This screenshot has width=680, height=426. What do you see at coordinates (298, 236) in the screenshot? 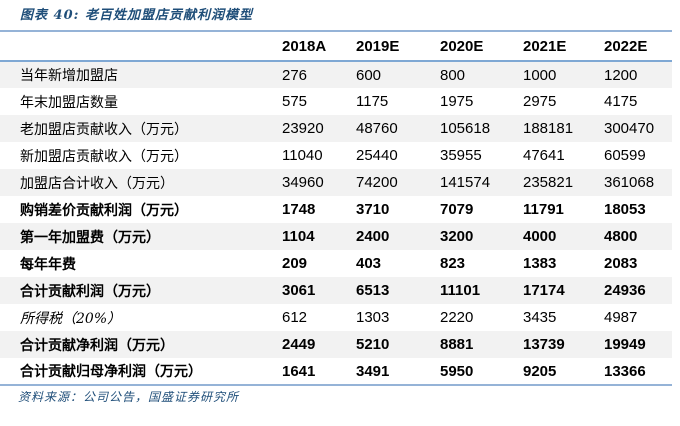
I see `cell-value: 1104` at bounding box center [298, 236].